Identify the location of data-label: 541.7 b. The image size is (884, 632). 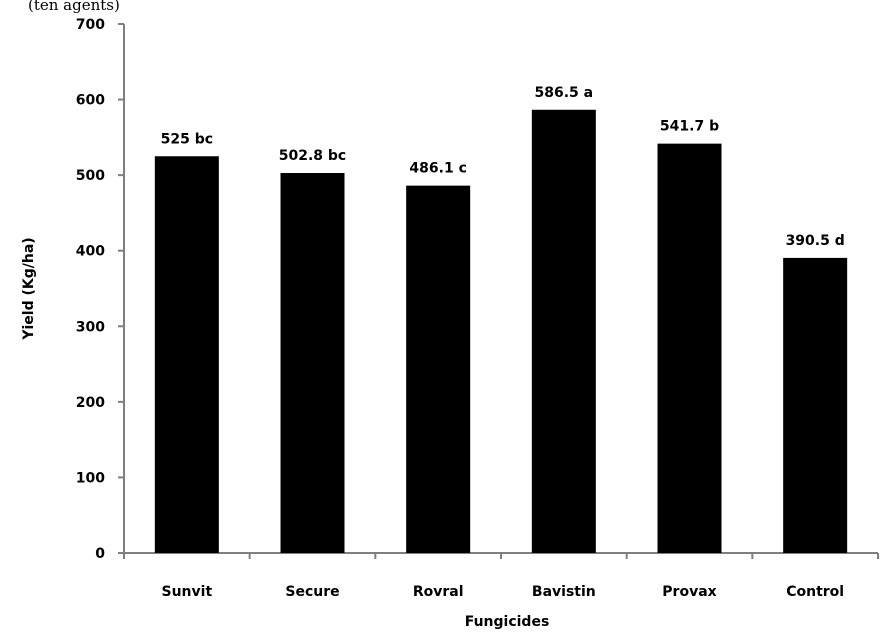
(689, 127).